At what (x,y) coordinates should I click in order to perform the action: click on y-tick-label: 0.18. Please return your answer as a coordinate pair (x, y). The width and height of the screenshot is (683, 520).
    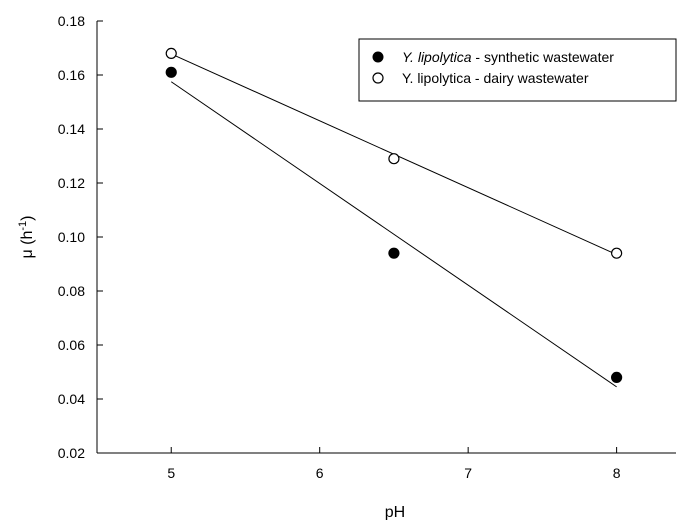
    Looking at the image, I should click on (71, 21).